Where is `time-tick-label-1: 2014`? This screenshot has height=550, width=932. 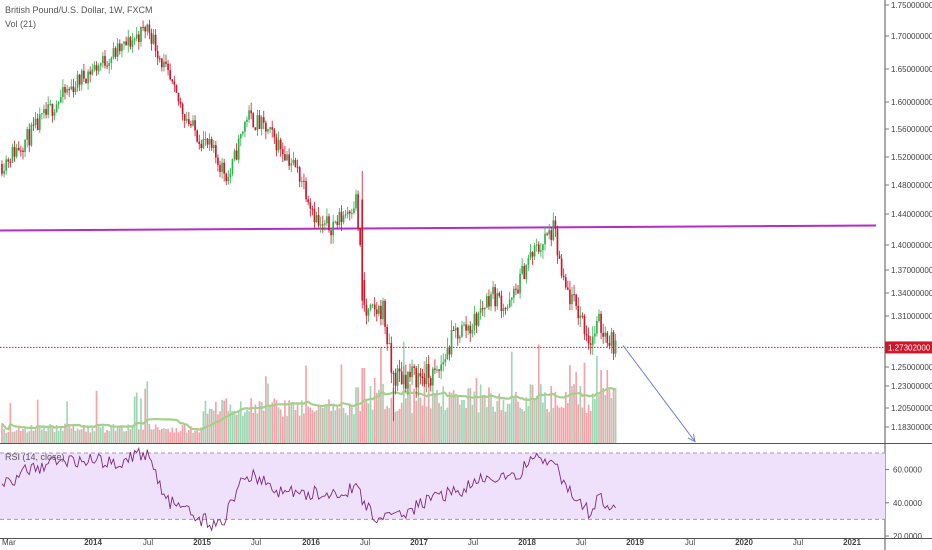 time-tick-label-1: 2014 is located at coordinates (93, 542).